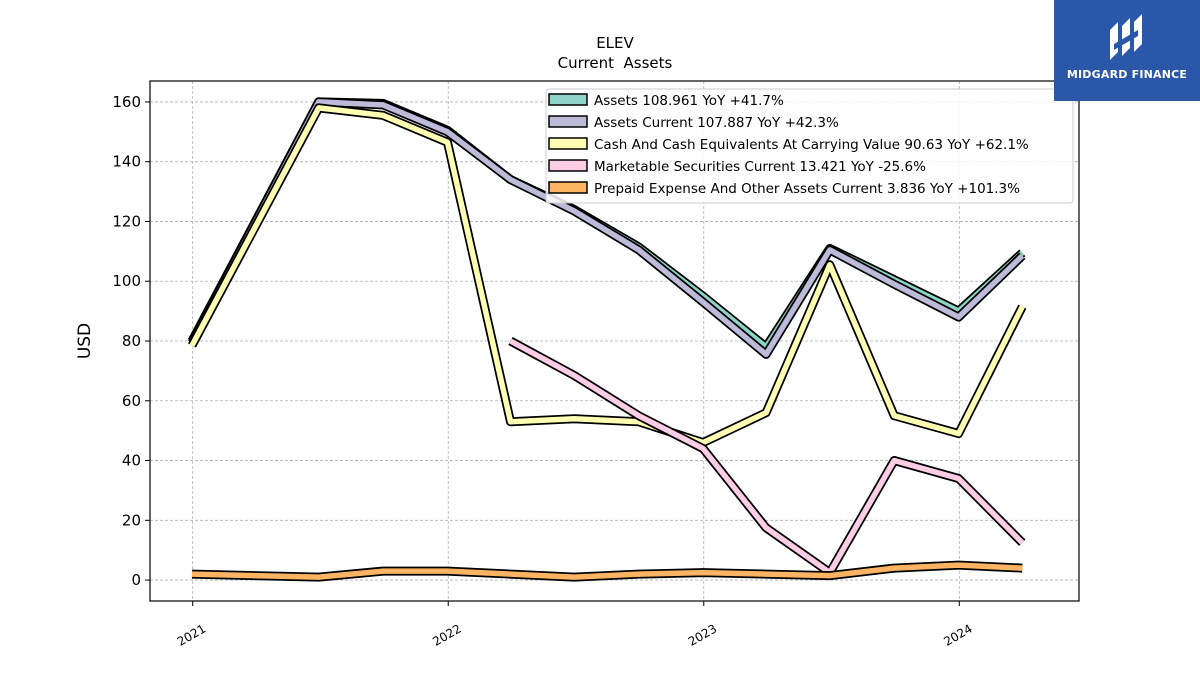  I want to click on y-axis-label: USD, so click(85, 341).